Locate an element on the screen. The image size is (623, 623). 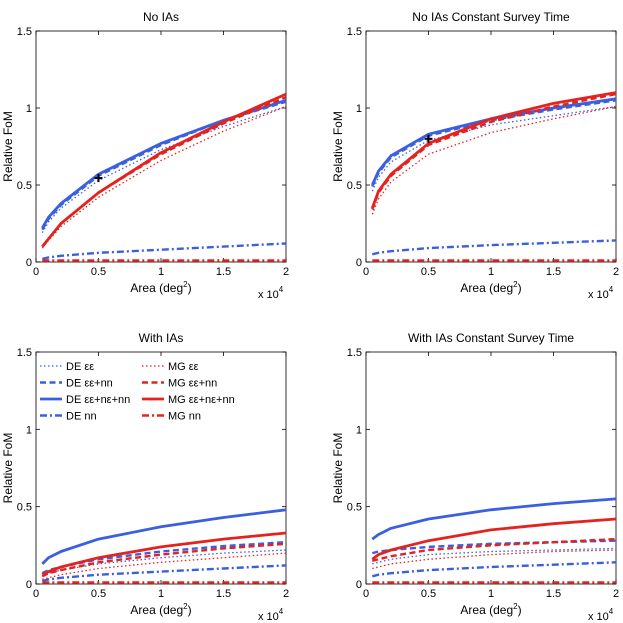
legend-label-mg-ee: MG εε is located at coordinates (183, 367).